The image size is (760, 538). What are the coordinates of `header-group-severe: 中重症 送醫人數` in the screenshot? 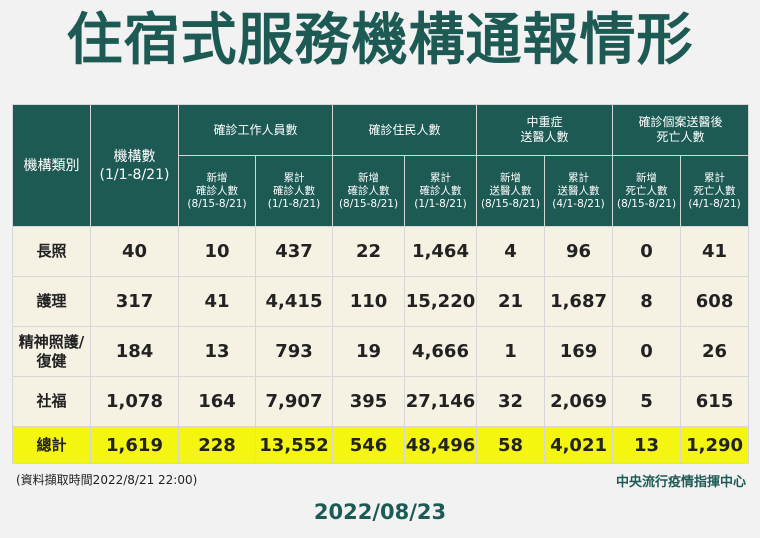 It's located at (545, 130).